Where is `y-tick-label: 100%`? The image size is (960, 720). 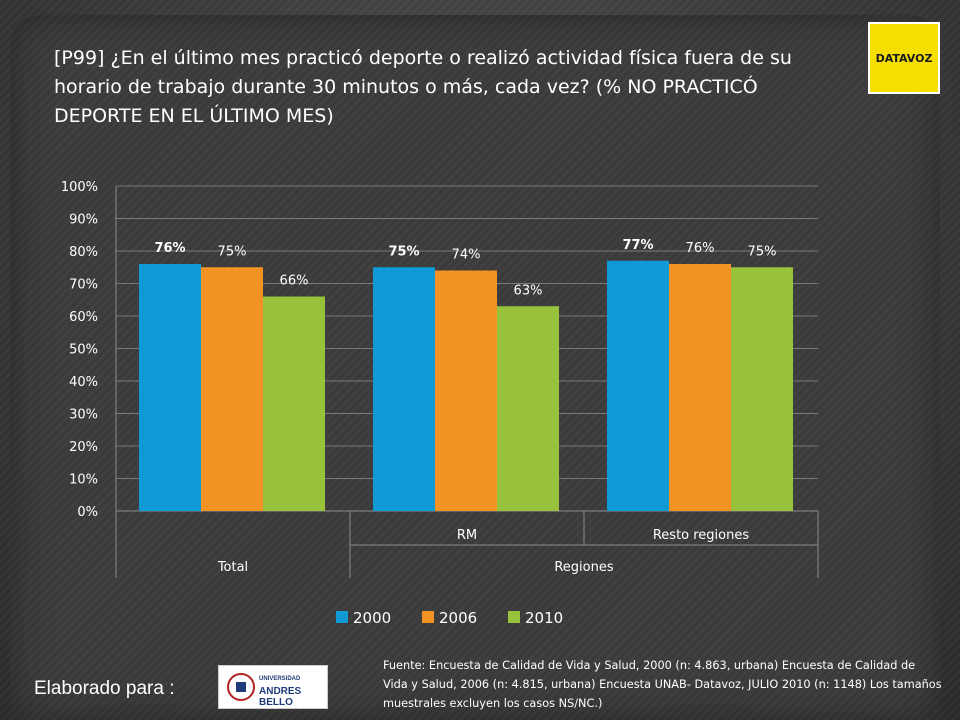
y-tick-label: 100% is located at coordinates (79, 187).